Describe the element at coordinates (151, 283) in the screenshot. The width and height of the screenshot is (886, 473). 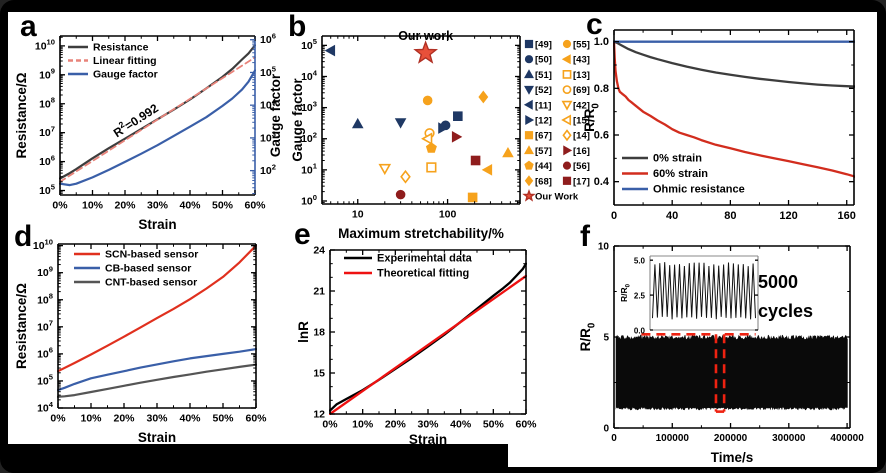
I see `svg-text: CNT-based sensor` at that location.